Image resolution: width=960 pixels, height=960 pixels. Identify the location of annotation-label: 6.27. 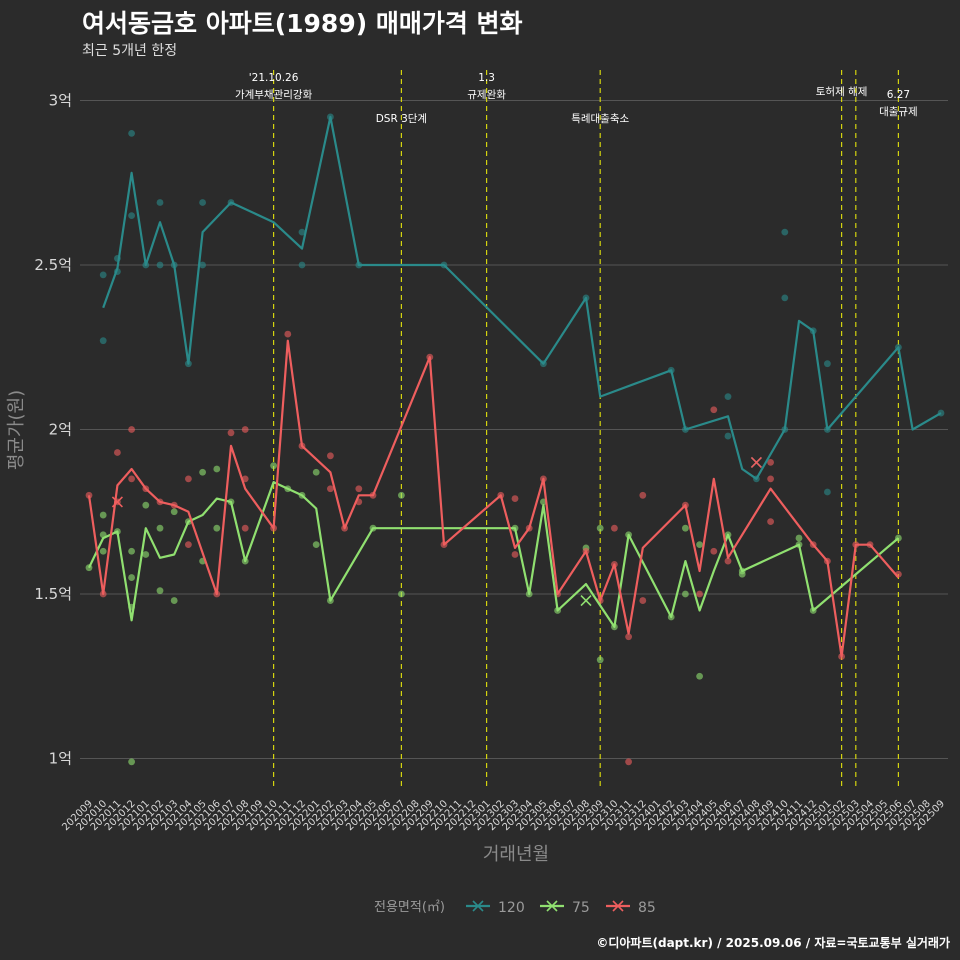
(898, 95).